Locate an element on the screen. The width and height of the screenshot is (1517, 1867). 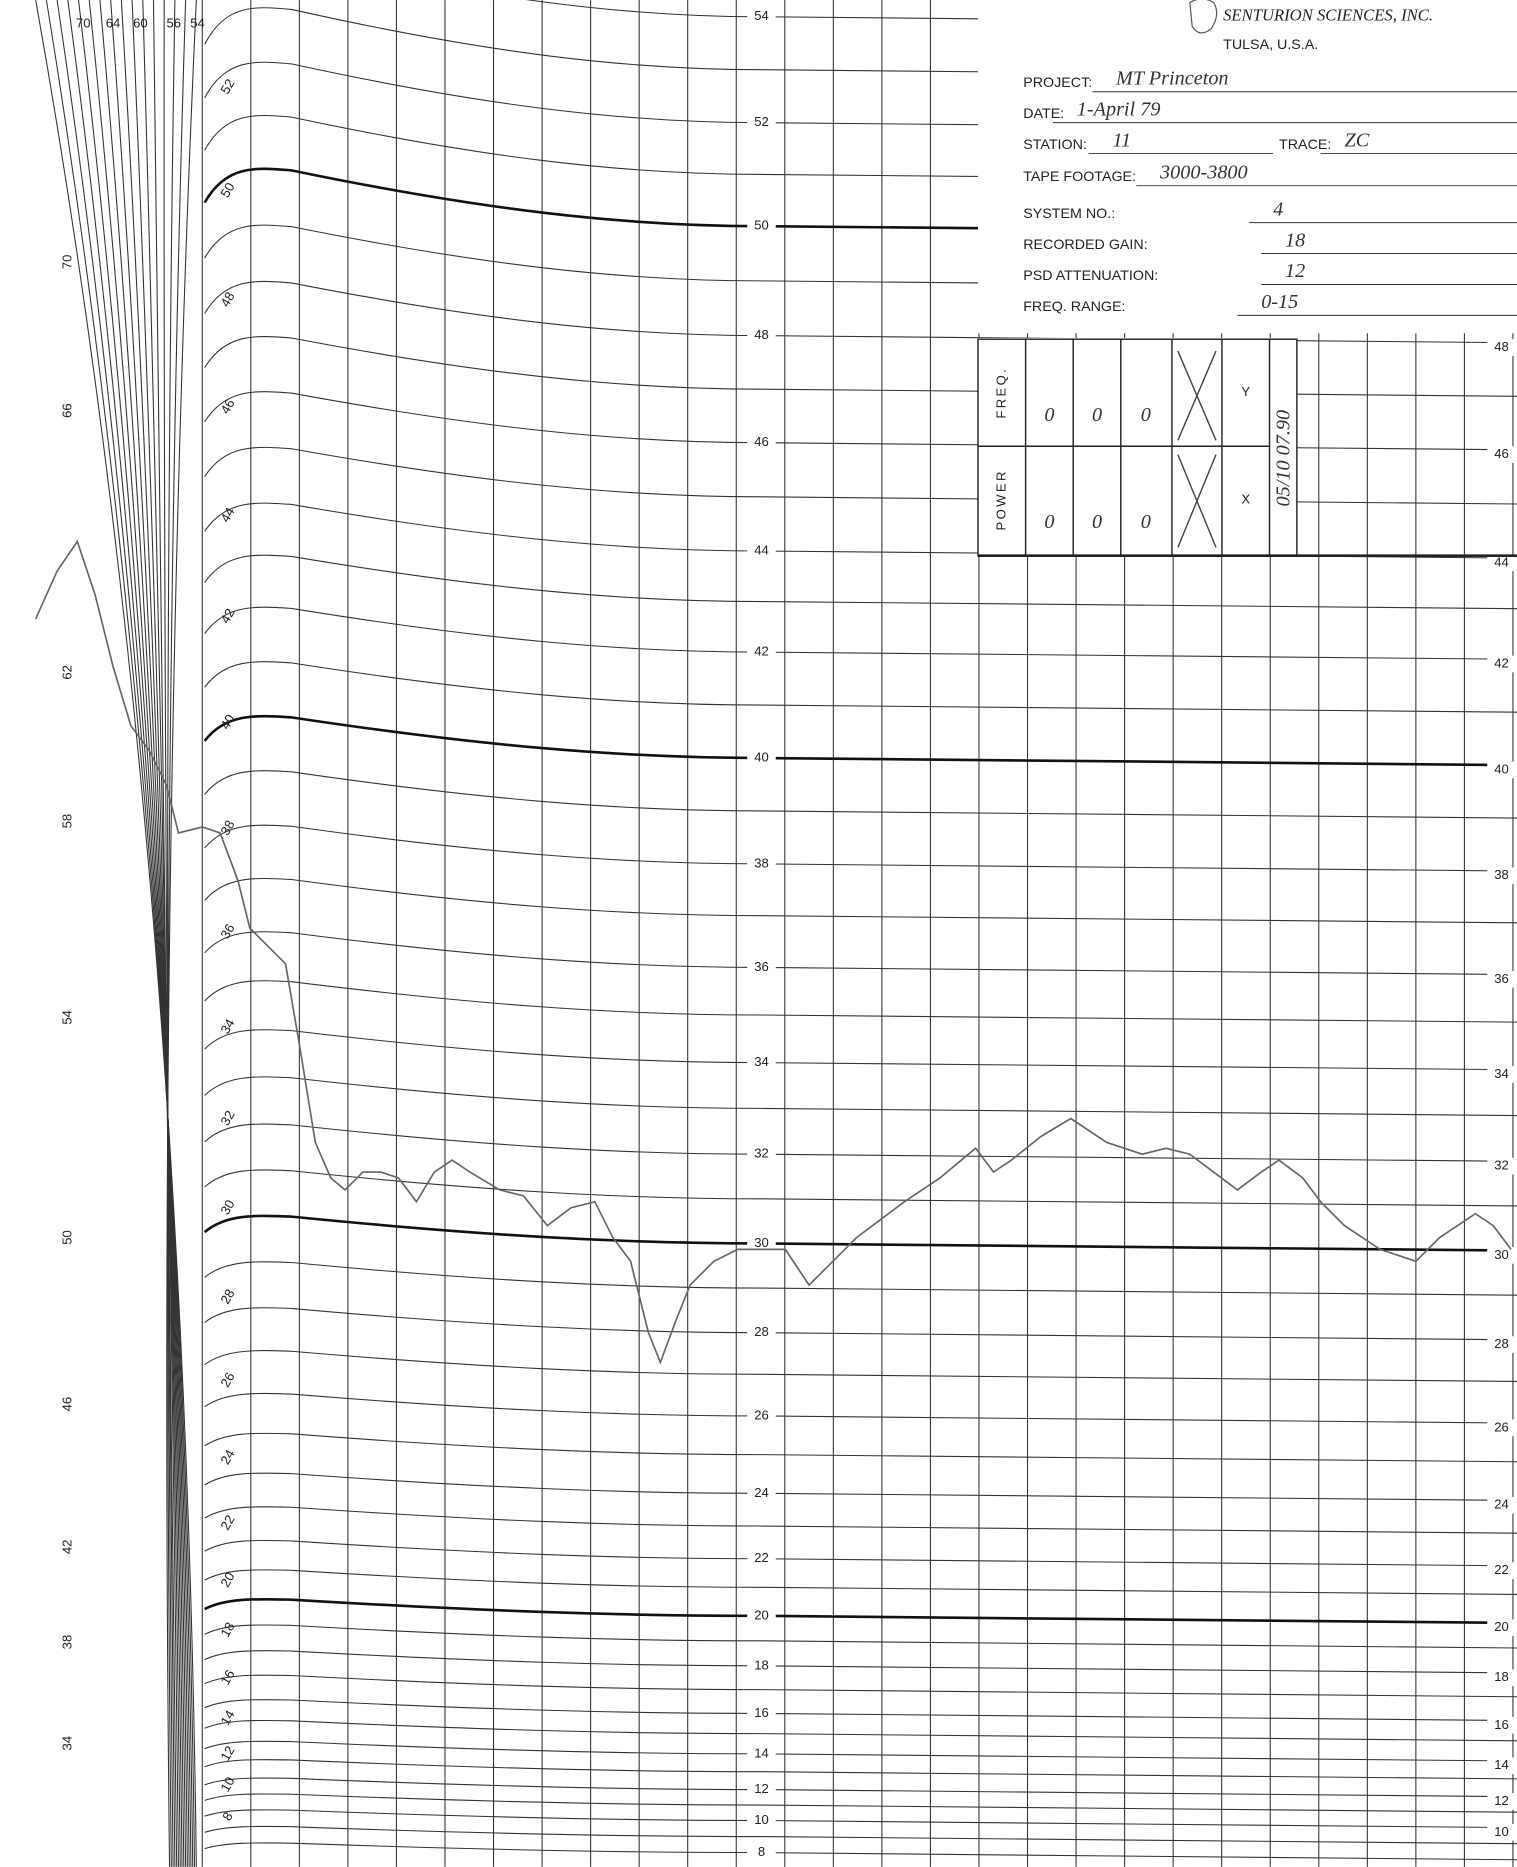
curve-label: 20 is located at coordinates (227, 1580).